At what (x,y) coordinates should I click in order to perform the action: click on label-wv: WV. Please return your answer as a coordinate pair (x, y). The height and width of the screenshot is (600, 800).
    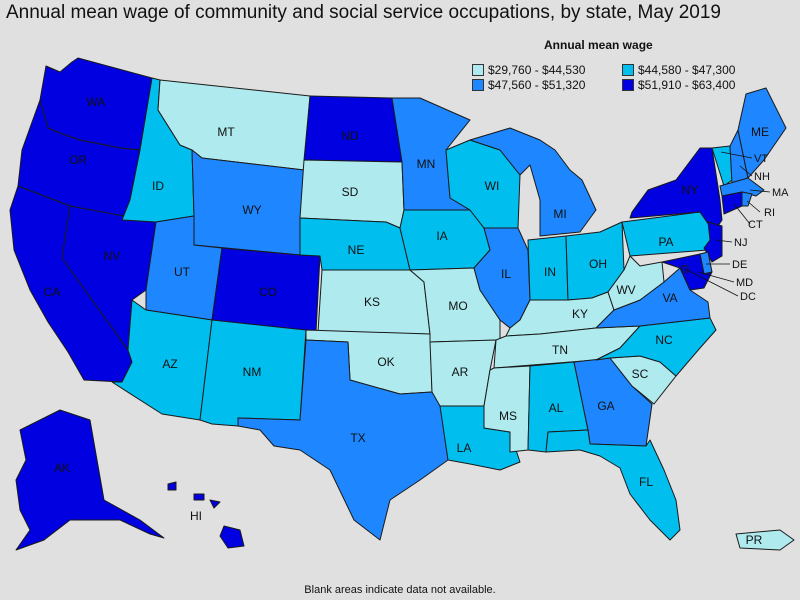
    Looking at the image, I should click on (625, 290).